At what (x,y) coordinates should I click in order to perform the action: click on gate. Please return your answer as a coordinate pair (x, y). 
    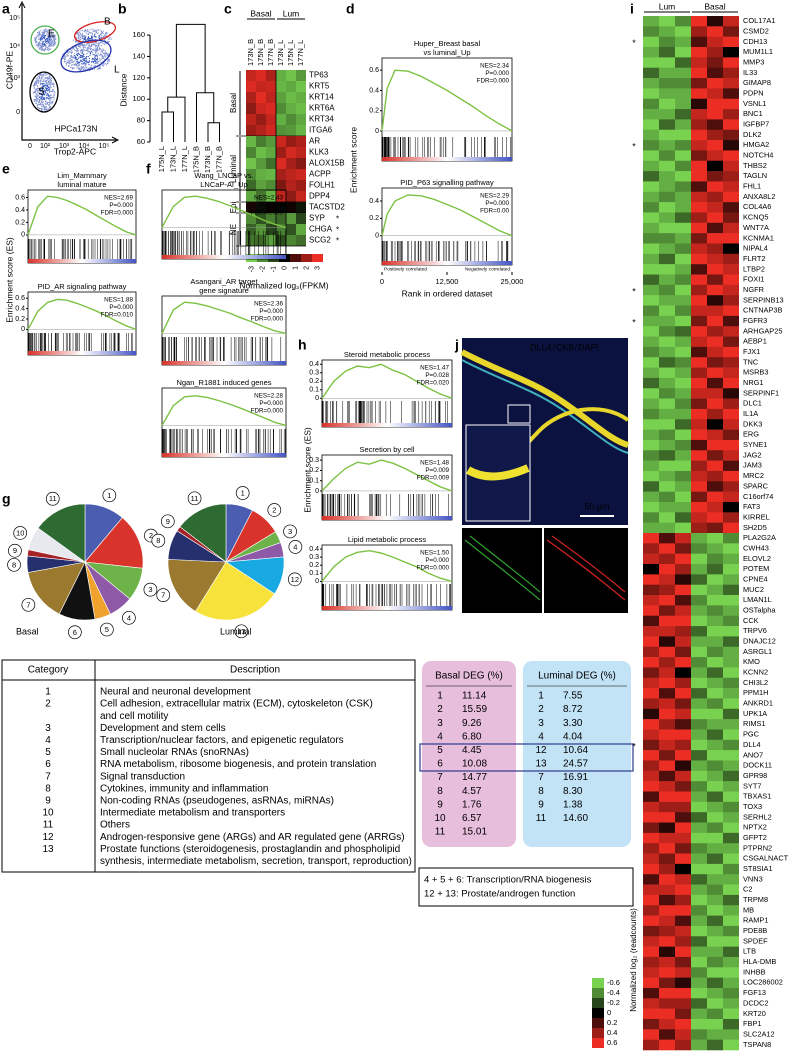
    Looking at the image, I should click on (44, 92).